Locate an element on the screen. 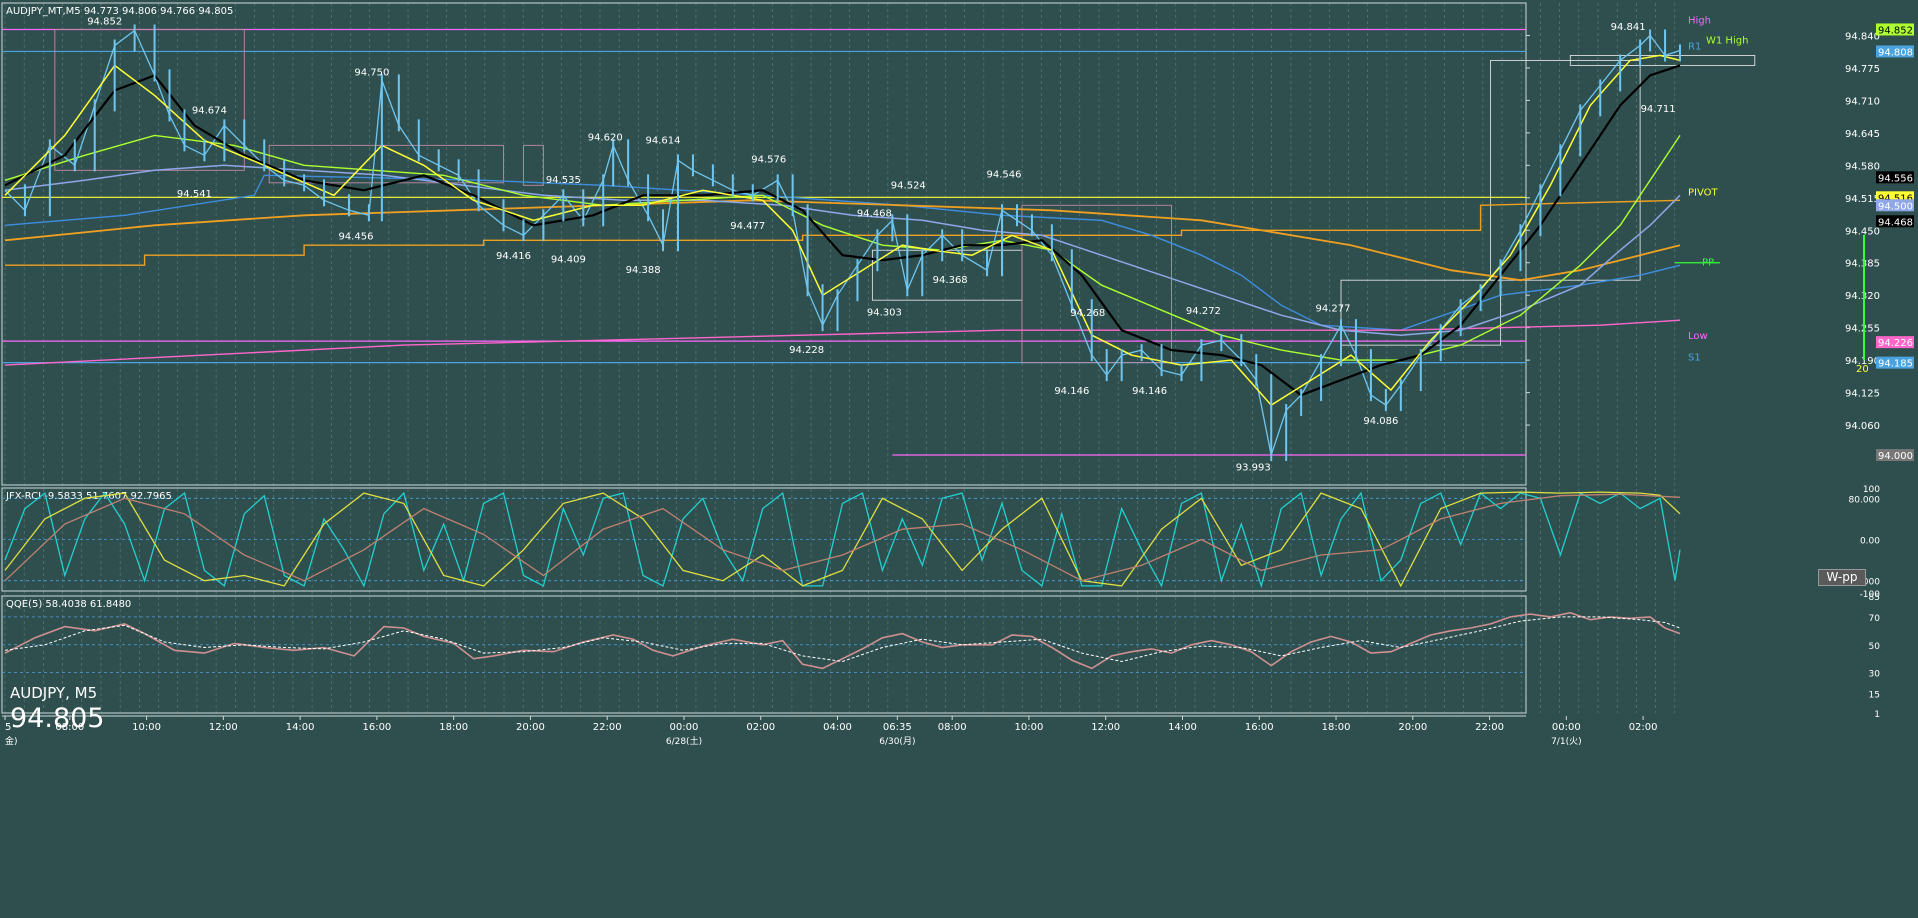  price-tag-text: 94.000 is located at coordinates (1895, 456).